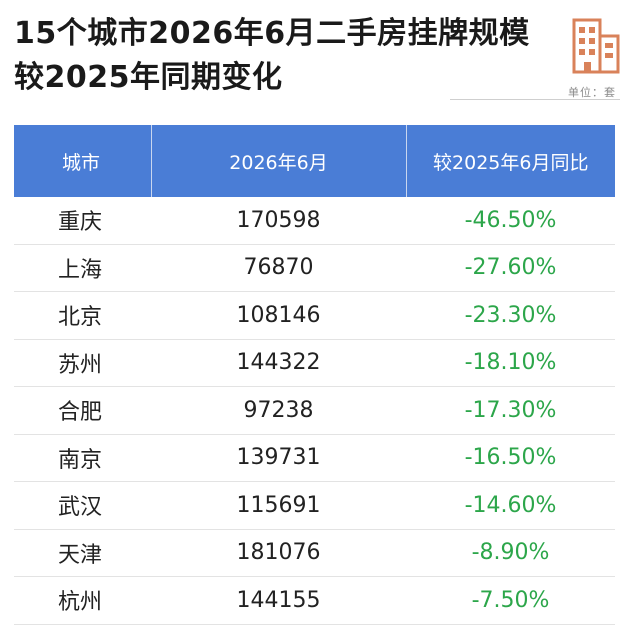  I want to click on city-cell: 苏州, so click(82, 363).